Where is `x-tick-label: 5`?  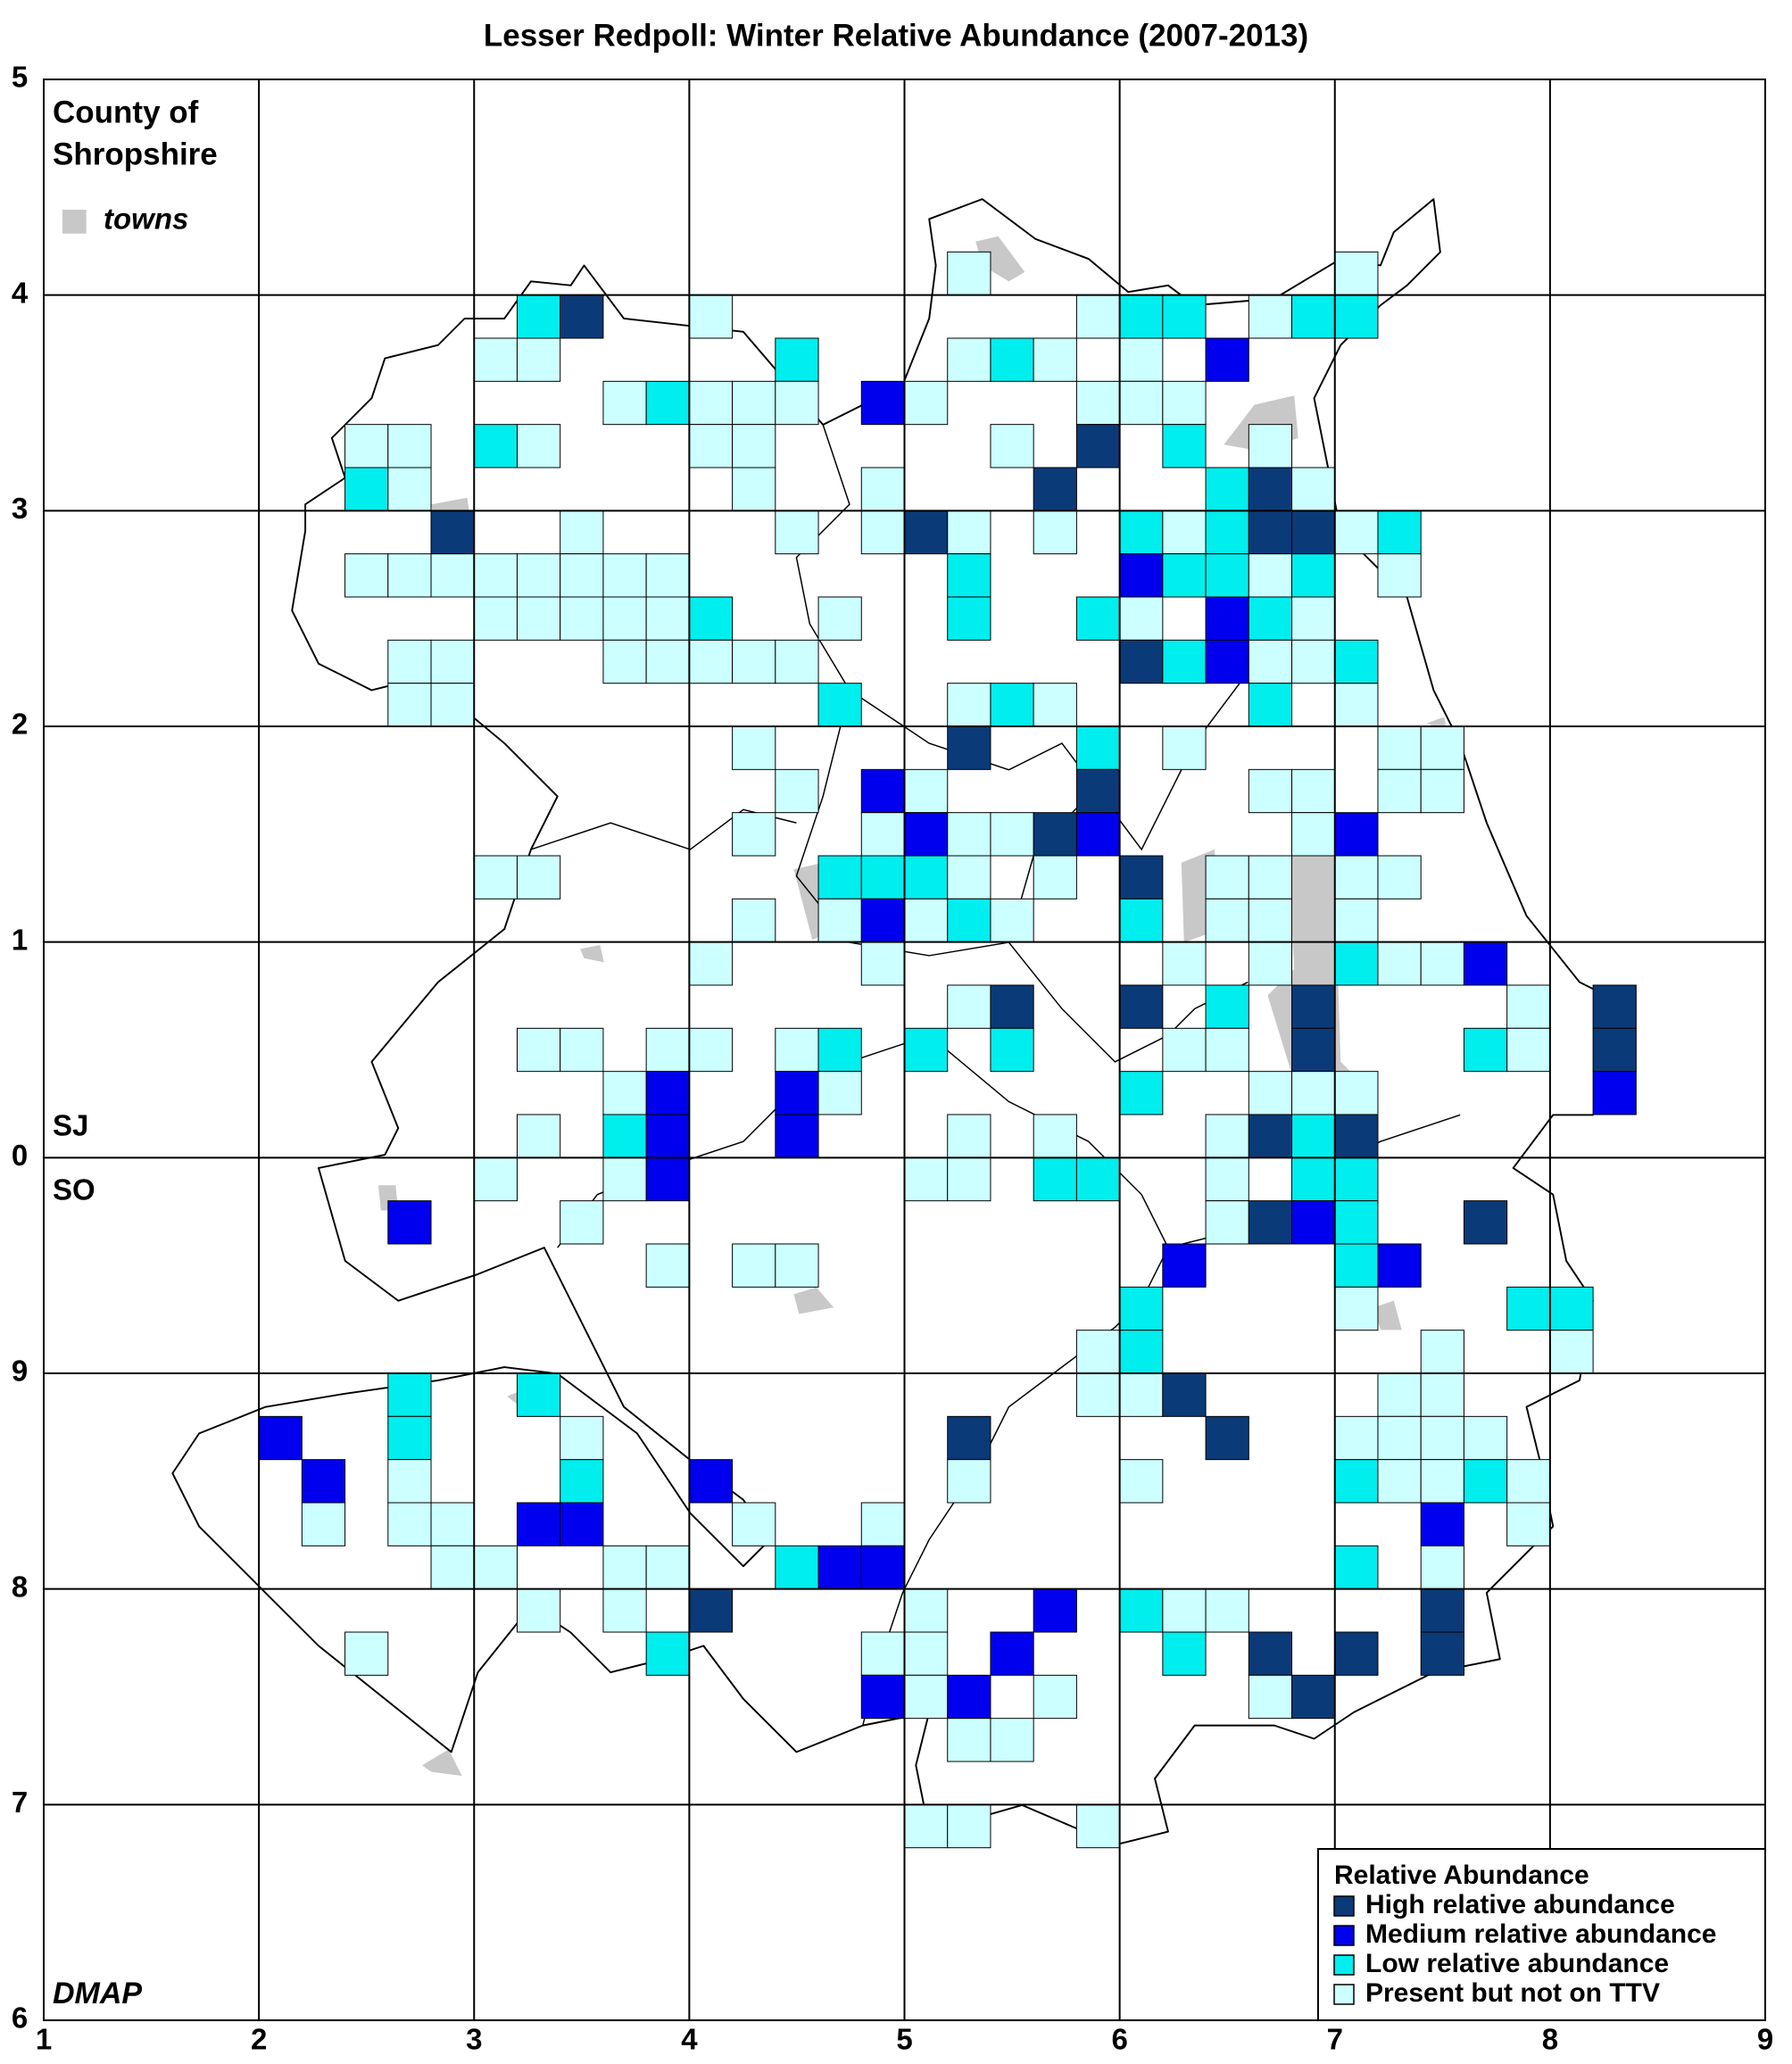
x-tick-label: 5 is located at coordinates (904, 2040).